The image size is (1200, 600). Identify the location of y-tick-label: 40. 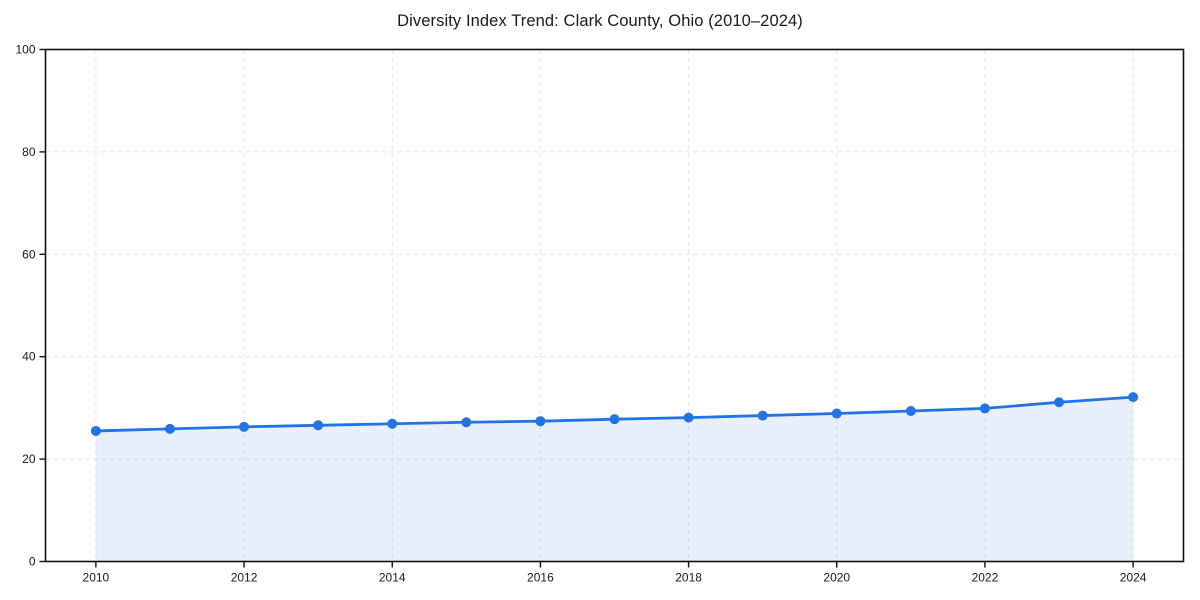
(29, 357).